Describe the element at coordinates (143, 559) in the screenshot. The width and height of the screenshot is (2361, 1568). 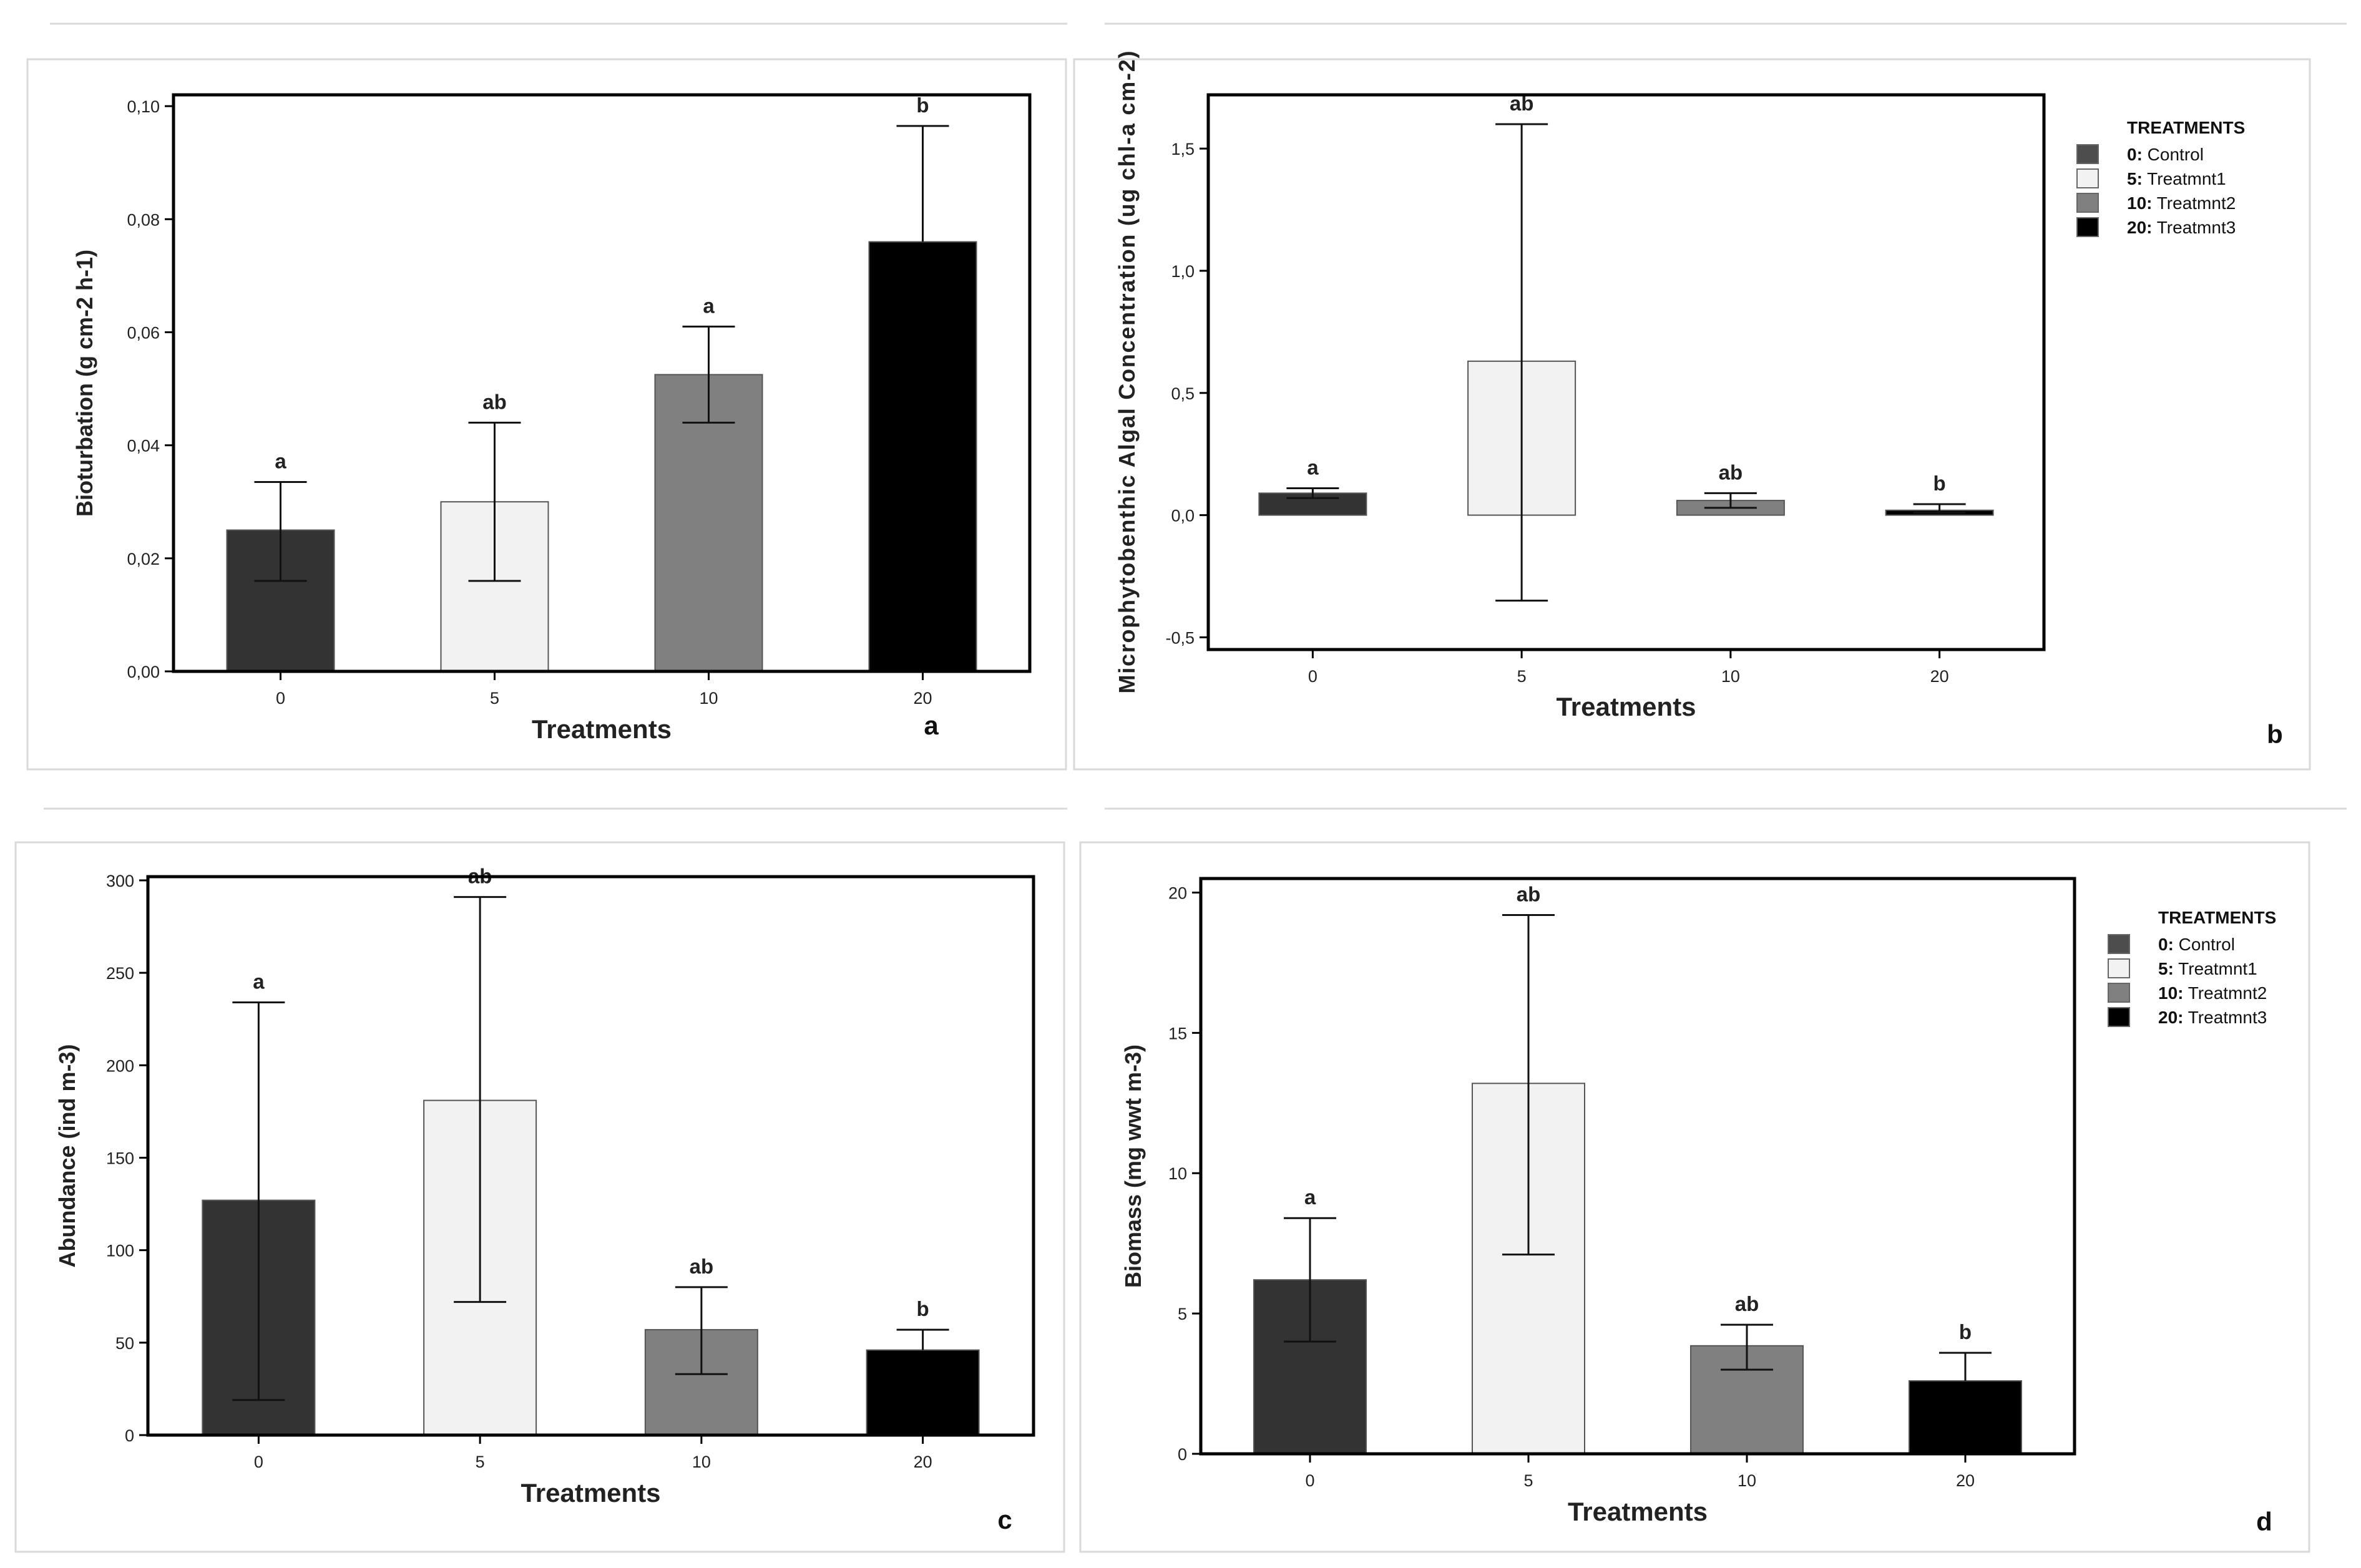
I see `y-tick-label: 0,02` at that location.